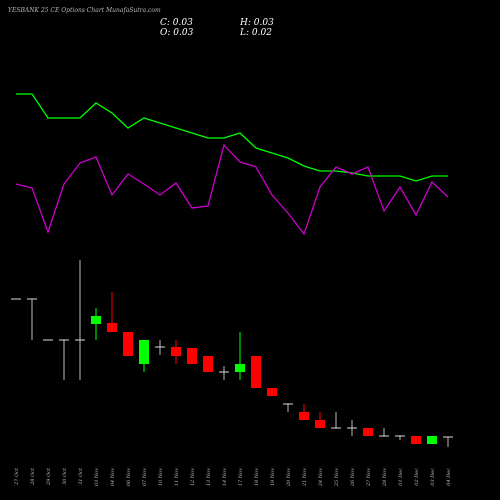 The height and width of the screenshot is (500, 500). Describe the element at coordinates (241, 477) in the screenshot. I see `x-tick-label: 17 Nov` at that location.